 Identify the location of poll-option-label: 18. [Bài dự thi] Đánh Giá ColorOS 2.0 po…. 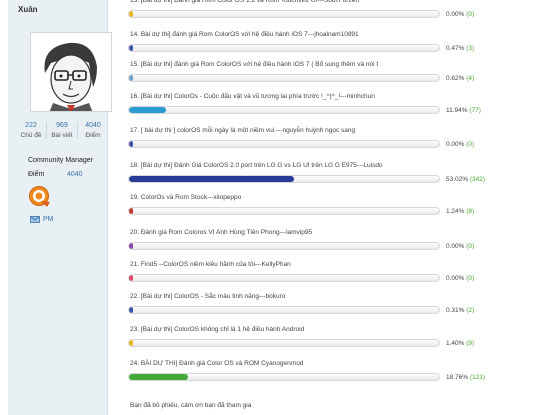
(256, 165).